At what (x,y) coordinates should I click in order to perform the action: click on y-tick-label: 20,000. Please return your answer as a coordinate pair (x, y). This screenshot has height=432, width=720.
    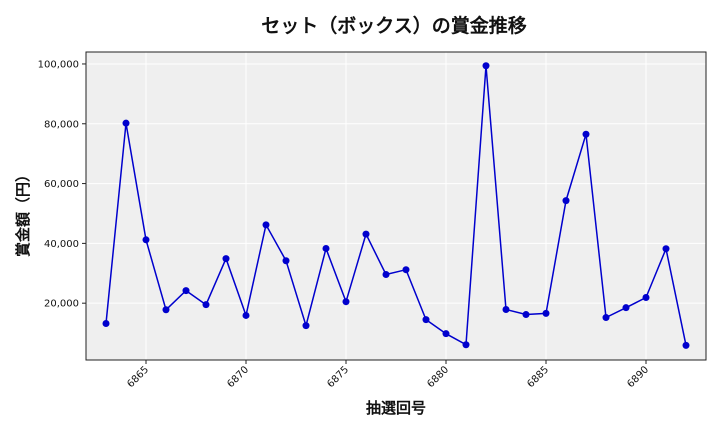
    Looking at the image, I should click on (61, 304).